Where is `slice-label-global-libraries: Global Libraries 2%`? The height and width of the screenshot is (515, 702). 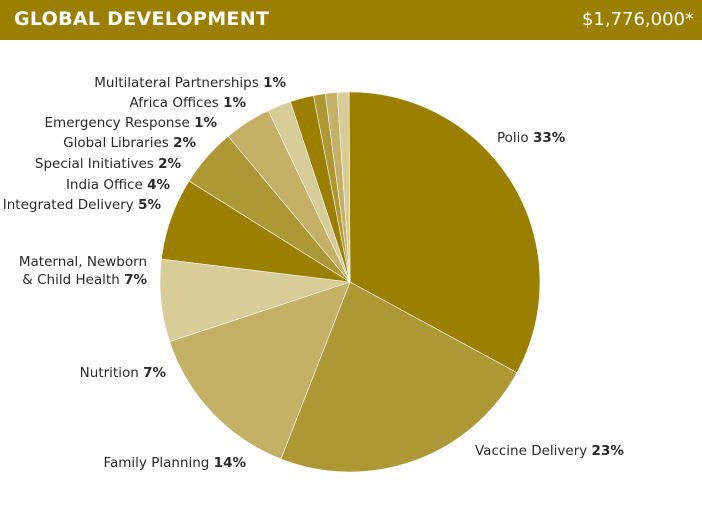 slice-label-global-libraries: Global Libraries 2% is located at coordinates (129, 143).